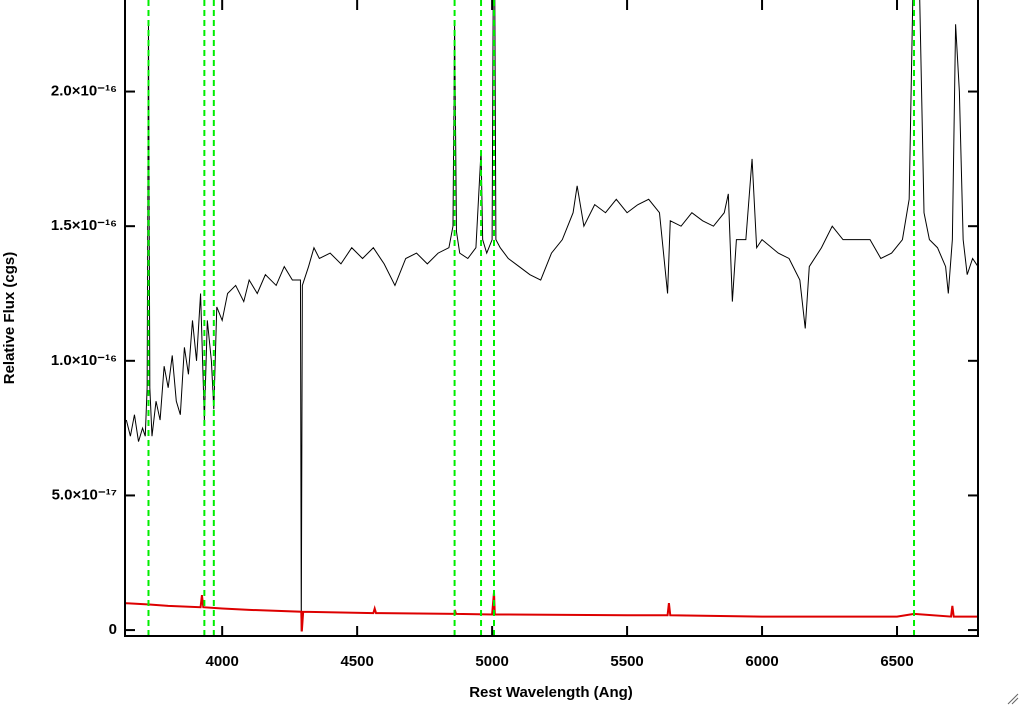  What do you see at coordinates (84, 360) in the screenshot?
I see `y-tick-label: 1.0×10⁻¹⁶` at bounding box center [84, 360].